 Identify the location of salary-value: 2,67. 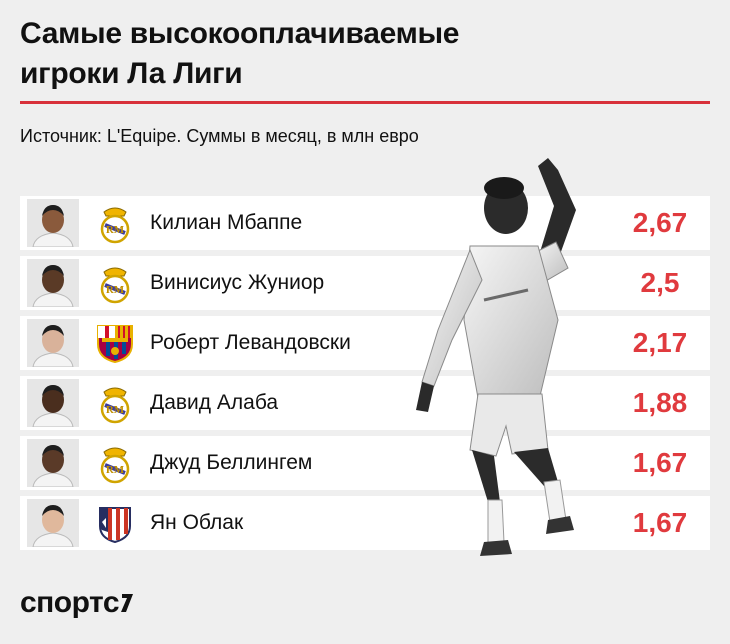
(660, 222).